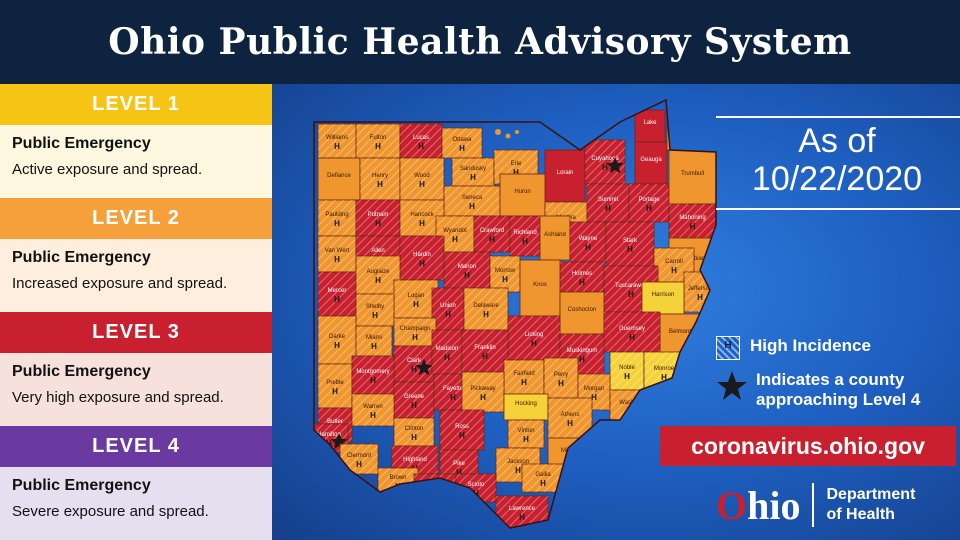  I want to click on county-label: Gallia, so click(543, 475).